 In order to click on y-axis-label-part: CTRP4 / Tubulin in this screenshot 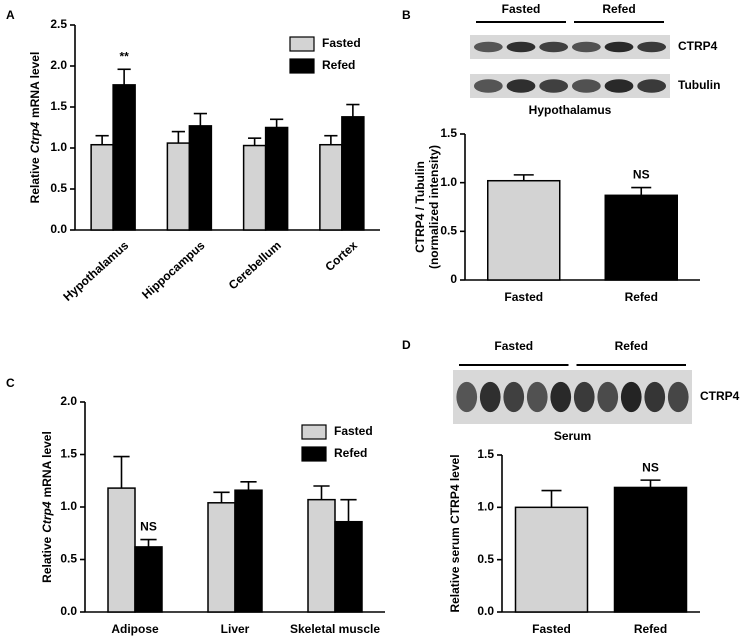, I will do `click(420, 207)`.